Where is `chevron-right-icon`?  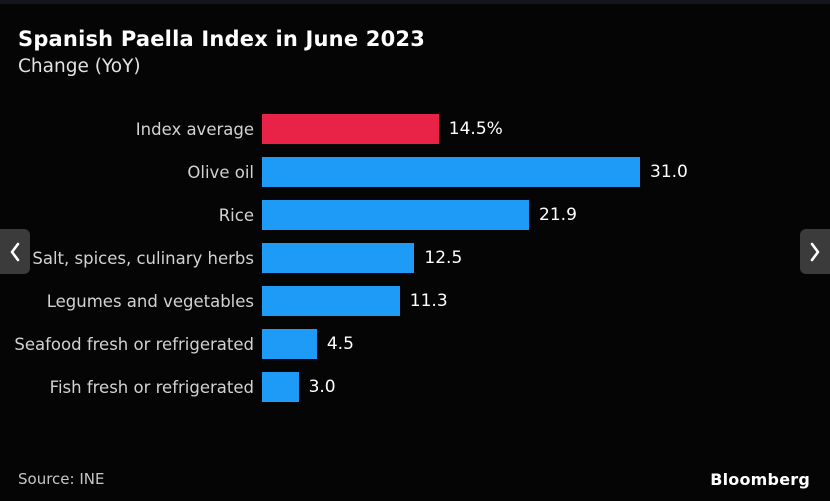
chevron-right-icon is located at coordinates (815, 252).